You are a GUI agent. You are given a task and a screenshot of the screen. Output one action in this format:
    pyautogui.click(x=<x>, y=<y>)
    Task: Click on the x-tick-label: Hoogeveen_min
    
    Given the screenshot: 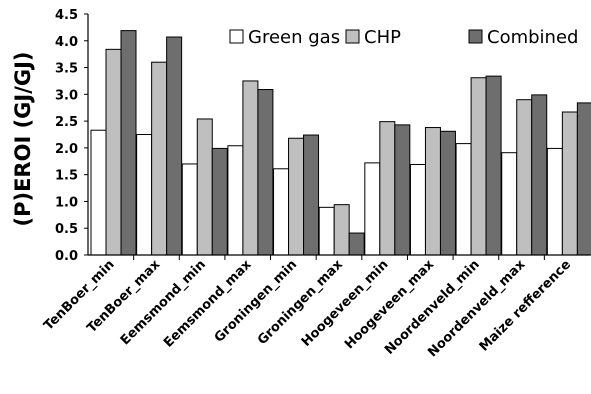 What is the action you would take?
    pyautogui.click(x=345, y=303)
    